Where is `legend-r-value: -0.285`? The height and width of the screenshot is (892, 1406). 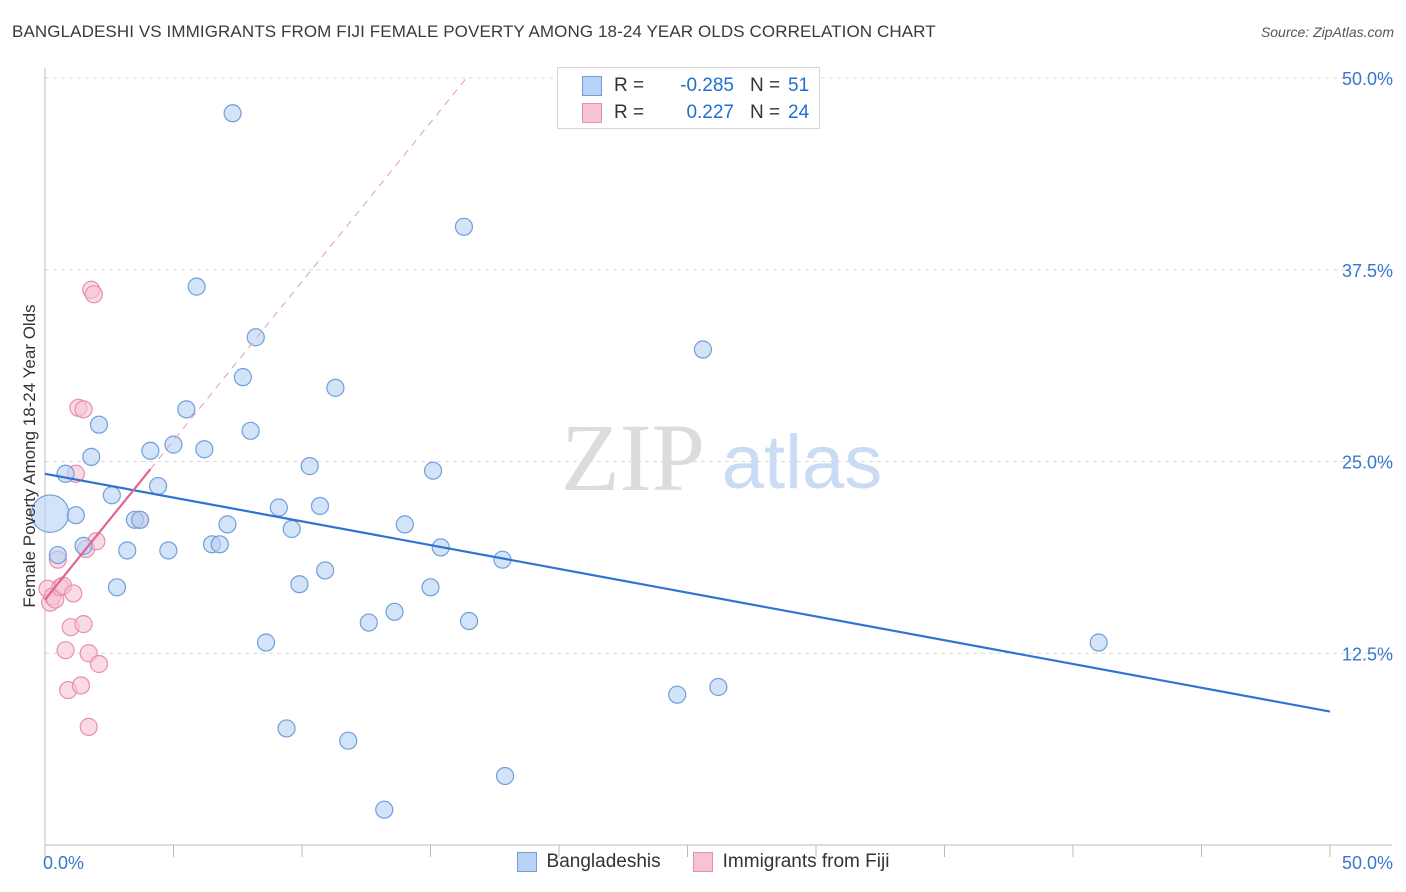 legend-r-value: -0.285 is located at coordinates (707, 85).